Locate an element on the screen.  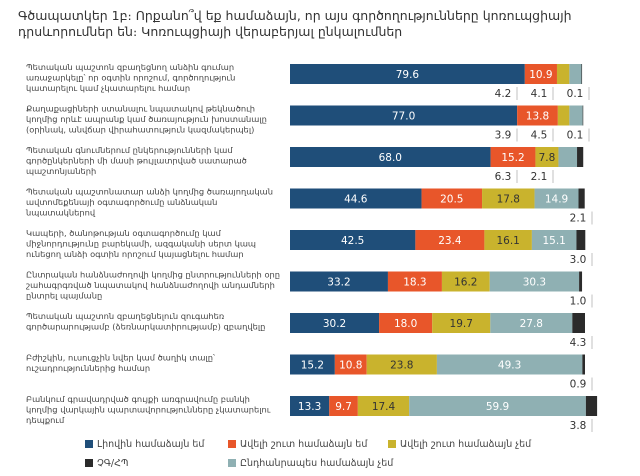
value-label: 14.9 is located at coordinates (556, 200).